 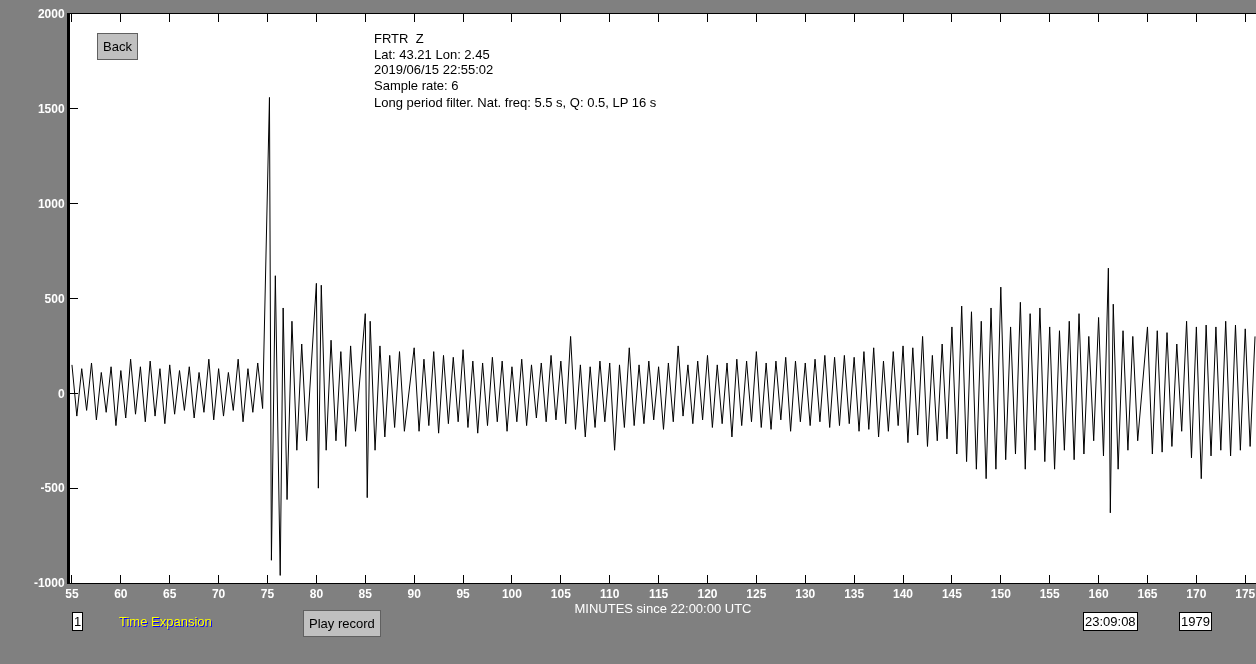 I want to click on text: 1979, so click(x=1195, y=621).